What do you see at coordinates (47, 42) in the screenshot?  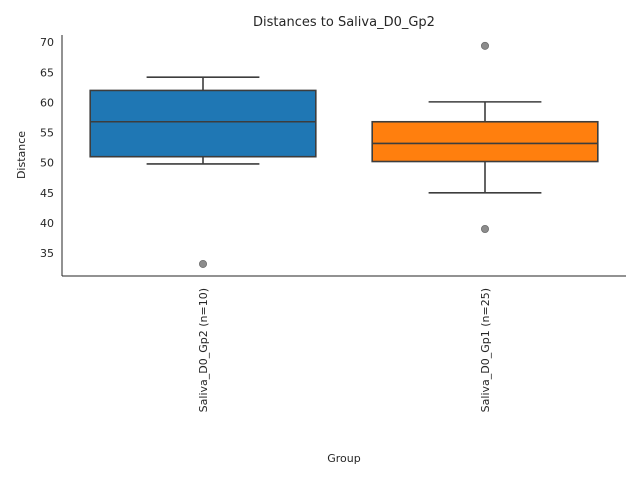 I see `y-tick-label: 70` at bounding box center [47, 42].